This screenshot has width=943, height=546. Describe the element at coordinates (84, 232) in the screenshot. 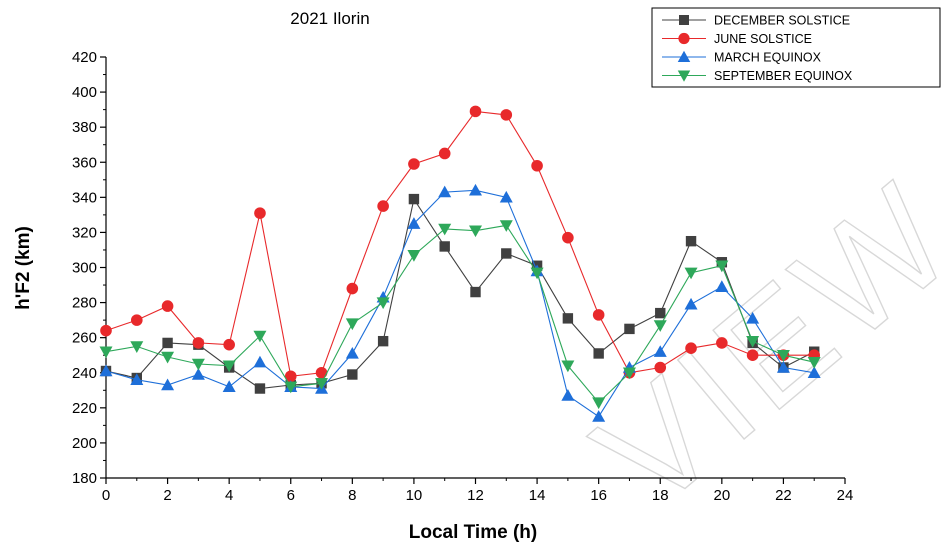

I see `y-tick-label: 320` at that location.